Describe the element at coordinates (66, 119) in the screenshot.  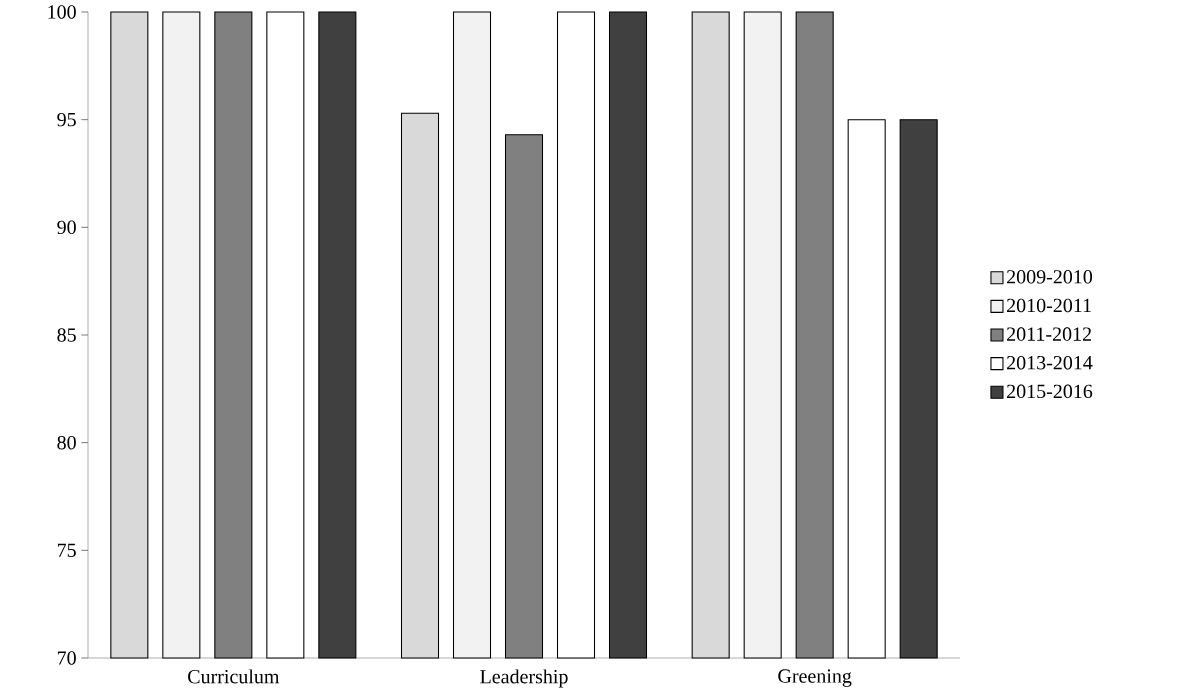
I see `y-tick-label: 95` at that location.